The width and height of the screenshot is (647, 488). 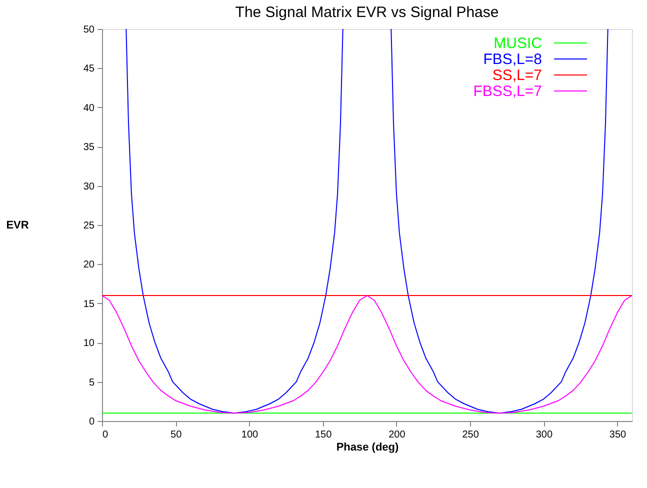 What do you see at coordinates (618, 435) in the screenshot?
I see `x-tick-label: 350` at bounding box center [618, 435].